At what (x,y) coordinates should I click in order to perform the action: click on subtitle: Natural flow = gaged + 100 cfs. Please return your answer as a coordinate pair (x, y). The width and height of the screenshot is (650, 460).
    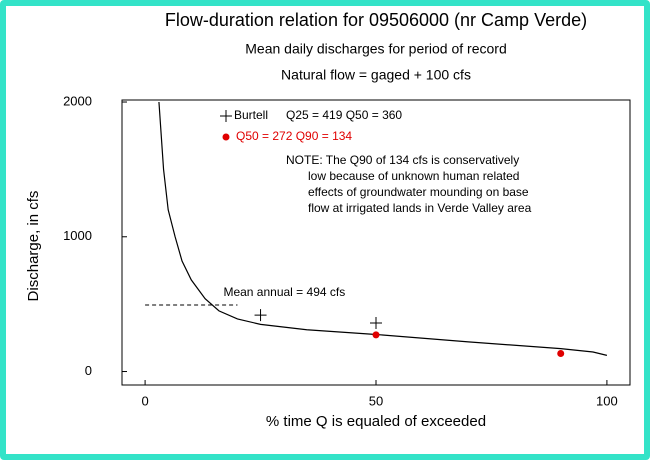
    Looking at the image, I should click on (376, 75).